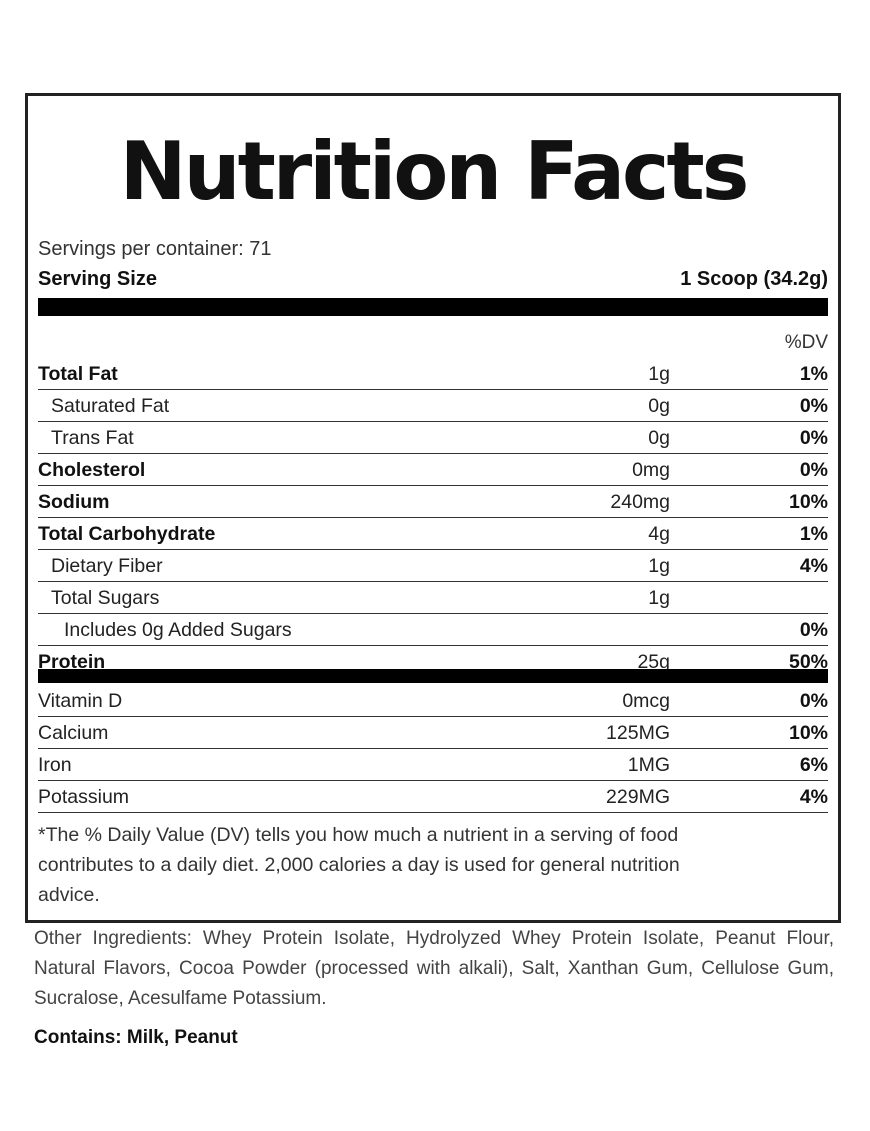 The image size is (870, 1131). Describe the element at coordinates (105, 598) in the screenshot. I see `nutrient-name: Total Sugars` at that location.